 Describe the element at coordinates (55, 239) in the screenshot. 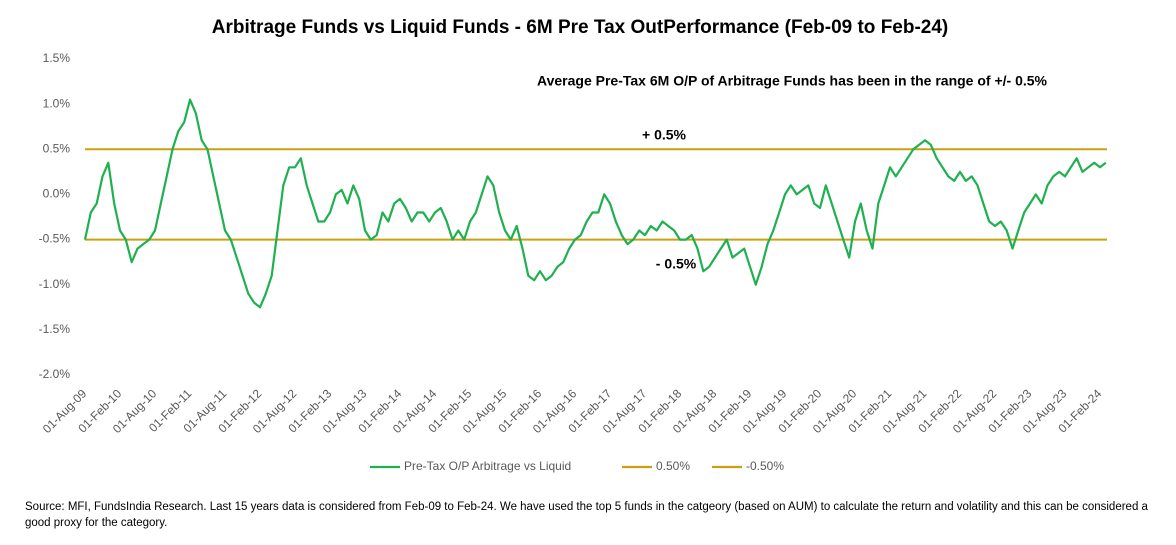

I see `y-tick-label: -0.5%` at that location.